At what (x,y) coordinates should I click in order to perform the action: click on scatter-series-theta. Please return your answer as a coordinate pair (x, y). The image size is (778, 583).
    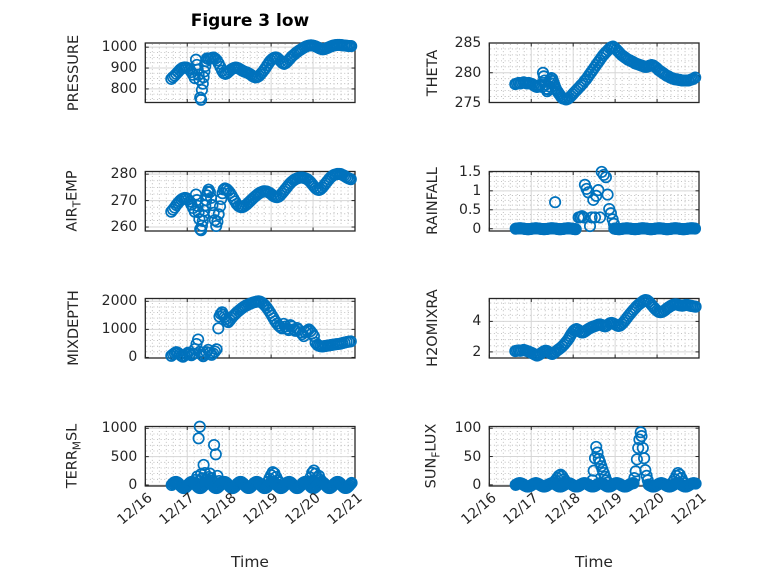
    Looking at the image, I should click on (605, 73).